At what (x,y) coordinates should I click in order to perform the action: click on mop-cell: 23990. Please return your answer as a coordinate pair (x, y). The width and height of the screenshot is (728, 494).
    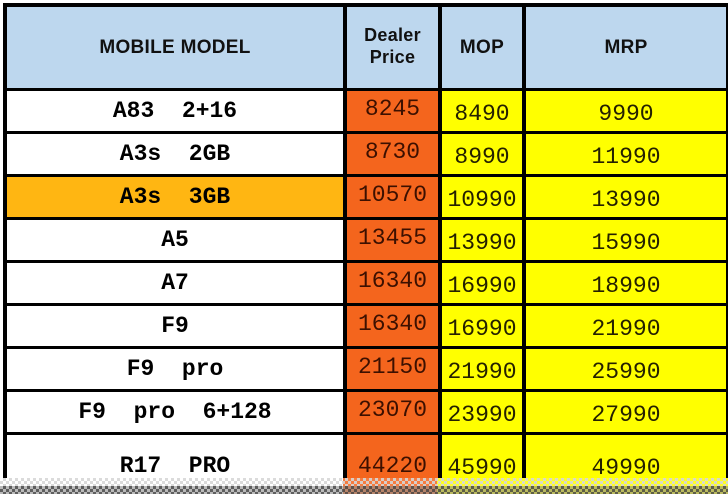
    Looking at the image, I should click on (482, 411).